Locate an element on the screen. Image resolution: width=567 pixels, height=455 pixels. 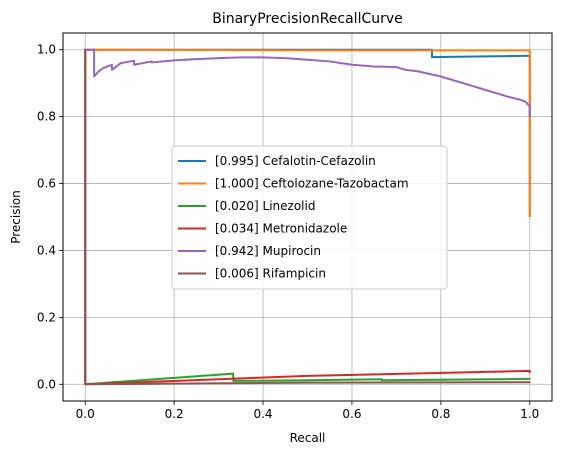
legend-entry-label: [0.006] Rifampicin is located at coordinates (270, 274).